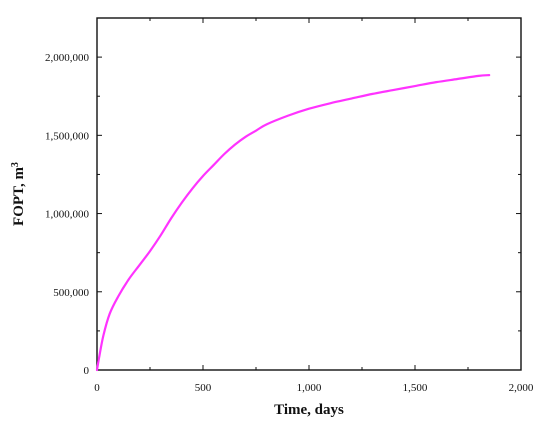  What do you see at coordinates (521, 388) in the screenshot?
I see `x-tick-label: 2,000` at bounding box center [521, 388].